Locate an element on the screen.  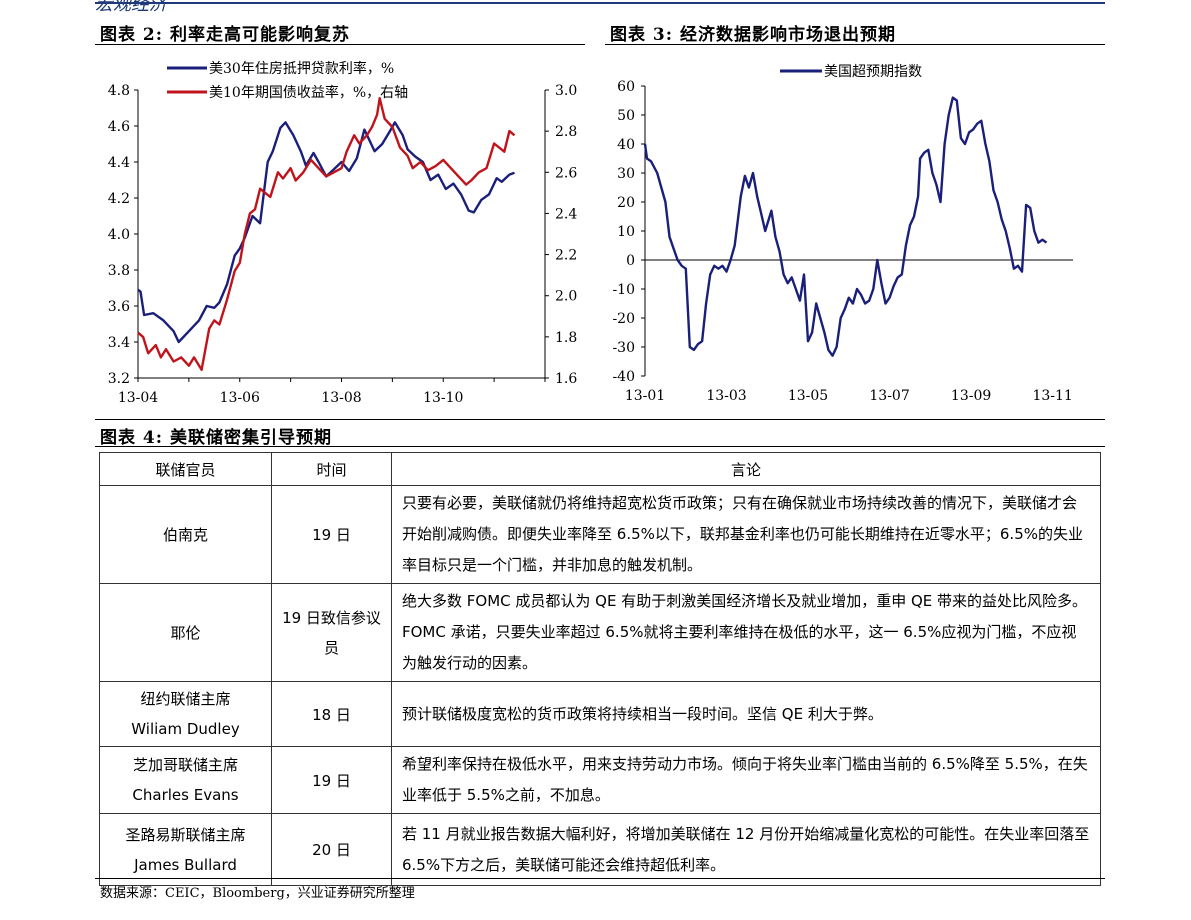
legend-label-1: 美国超预期指数 is located at coordinates (873, 72).